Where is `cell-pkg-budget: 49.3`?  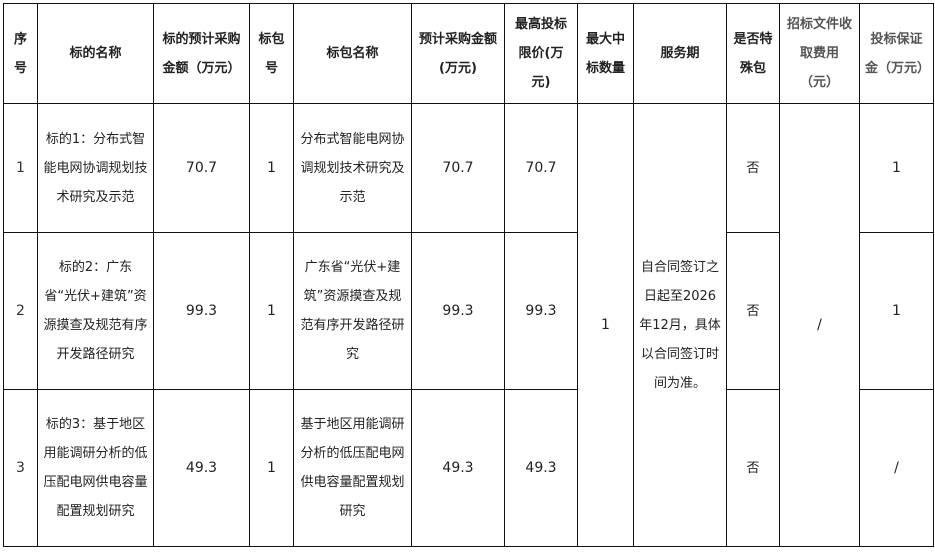 cell-pkg-budget: 49.3 is located at coordinates (458, 468).